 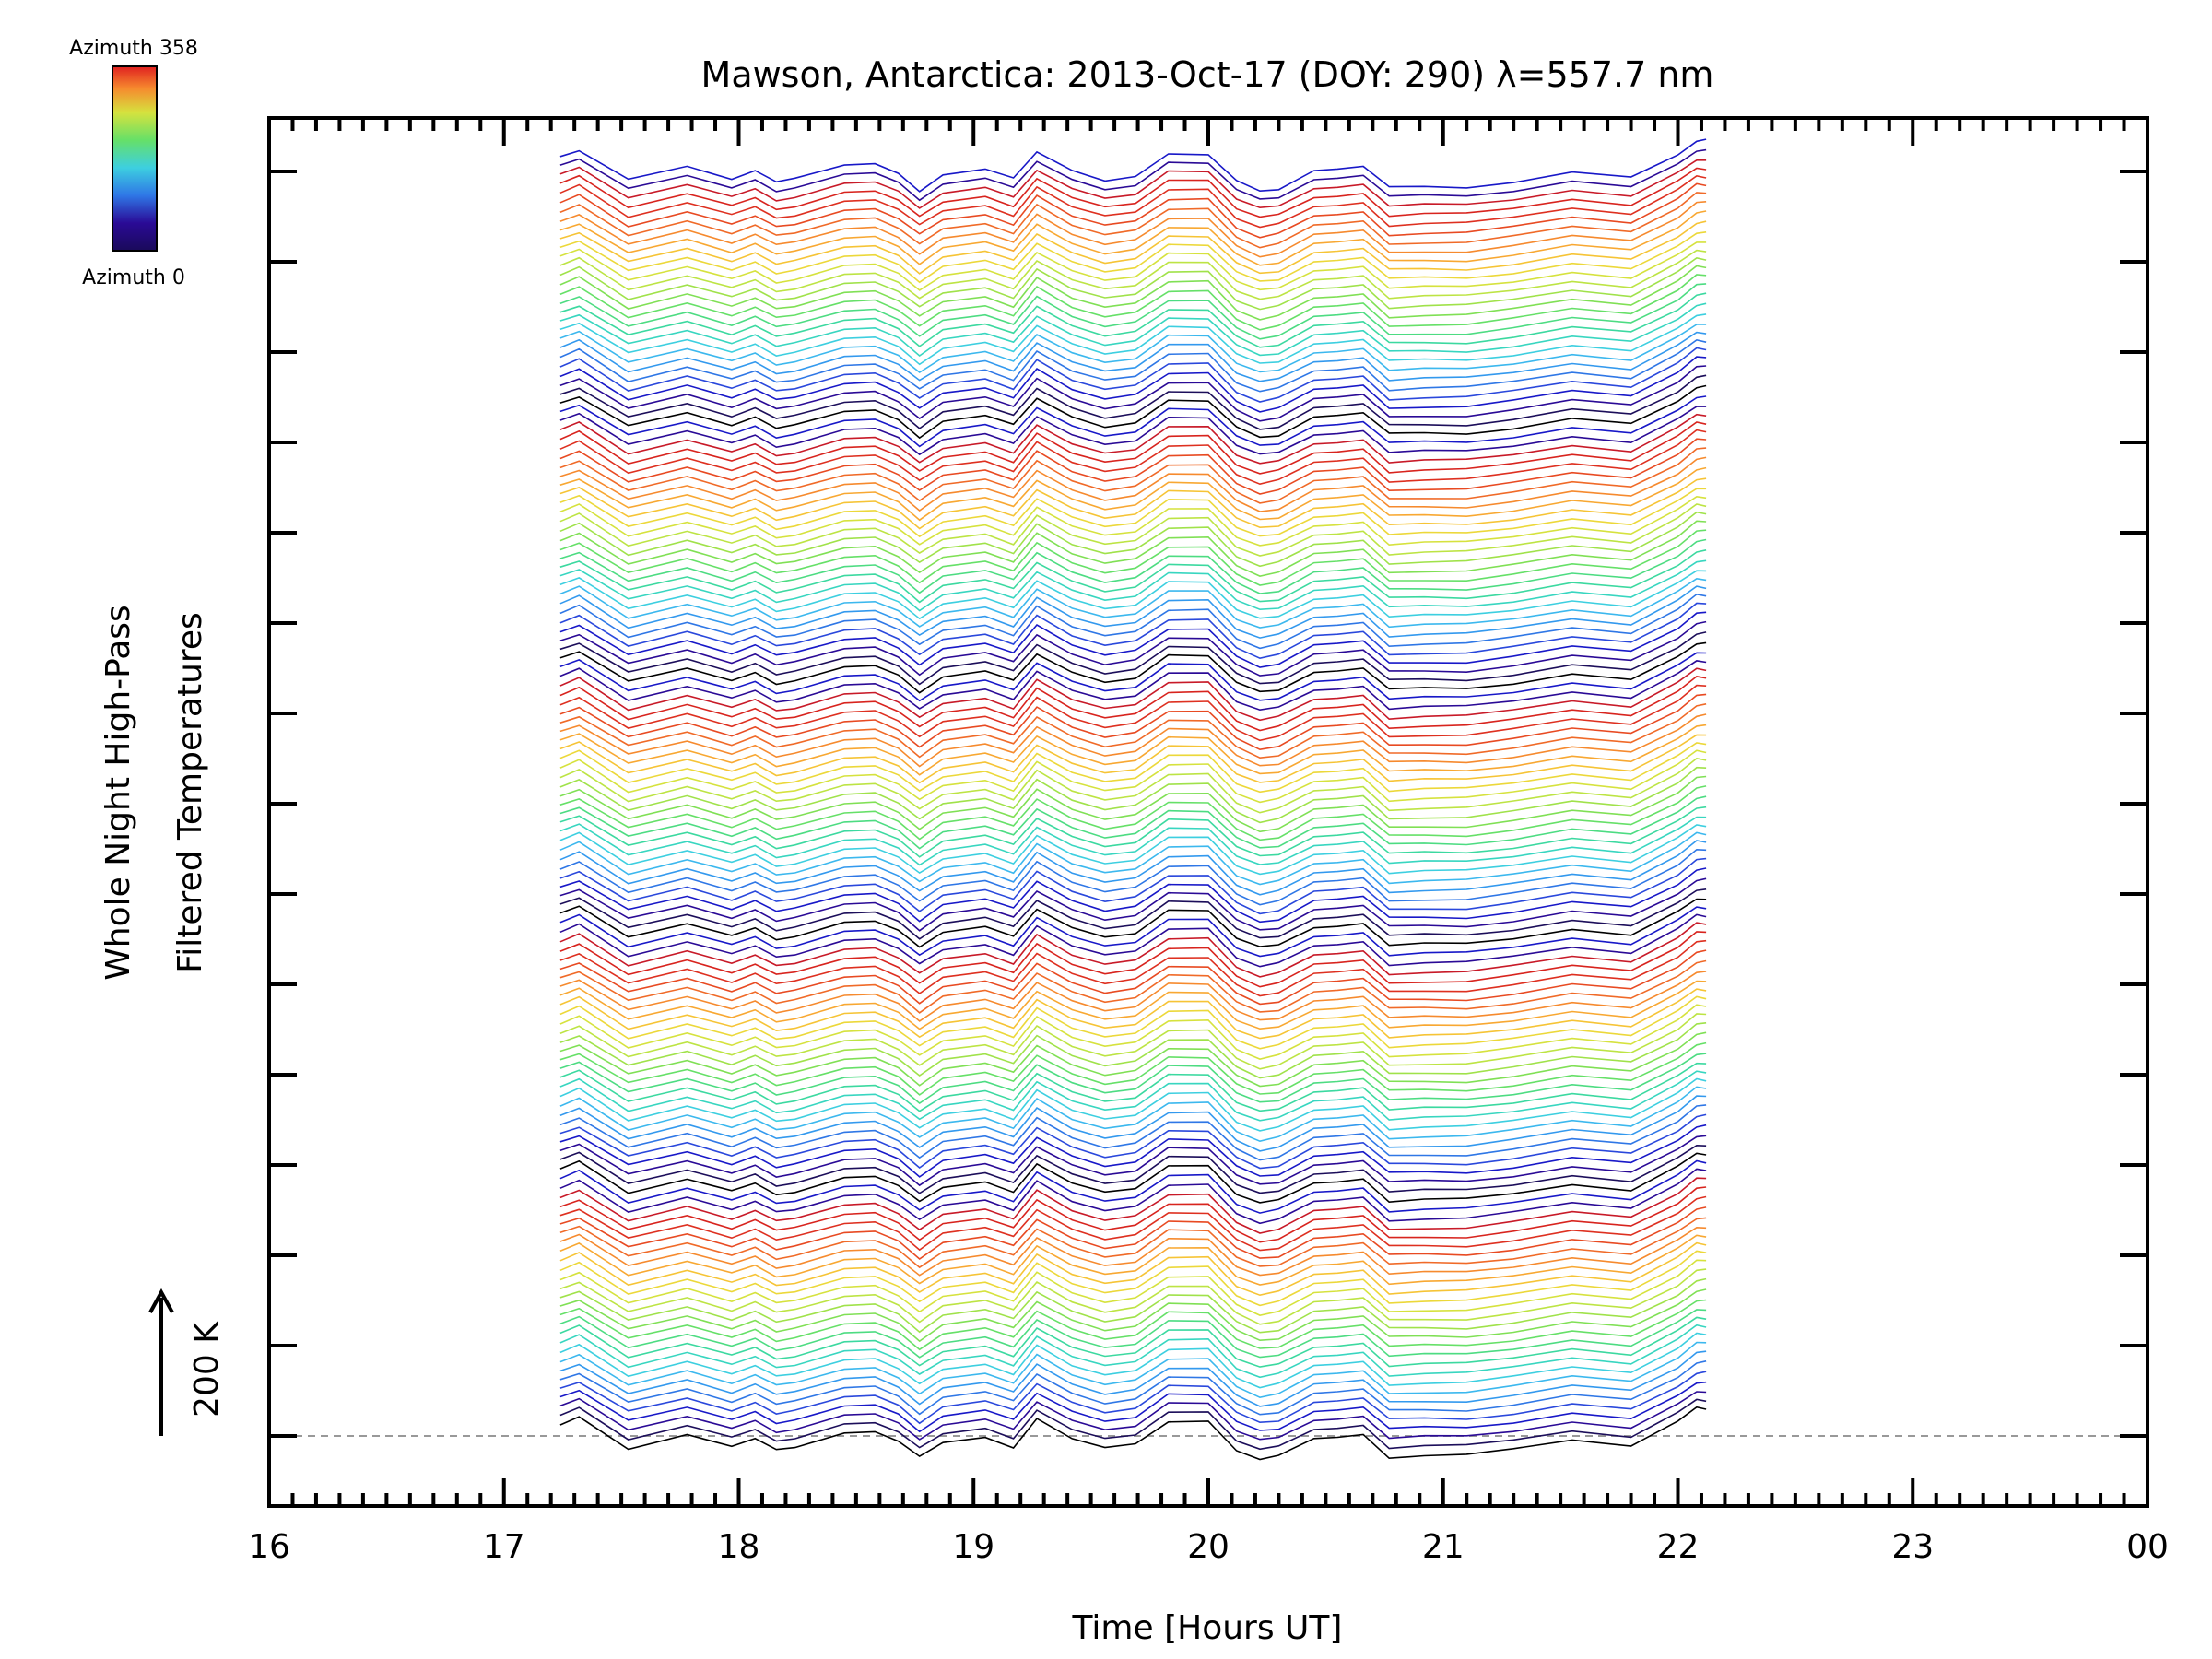 What do you see at coordinates (739, 1547) in the screenshot?
I see `x-tick-label: 18` at bounding box center [739, 1547].